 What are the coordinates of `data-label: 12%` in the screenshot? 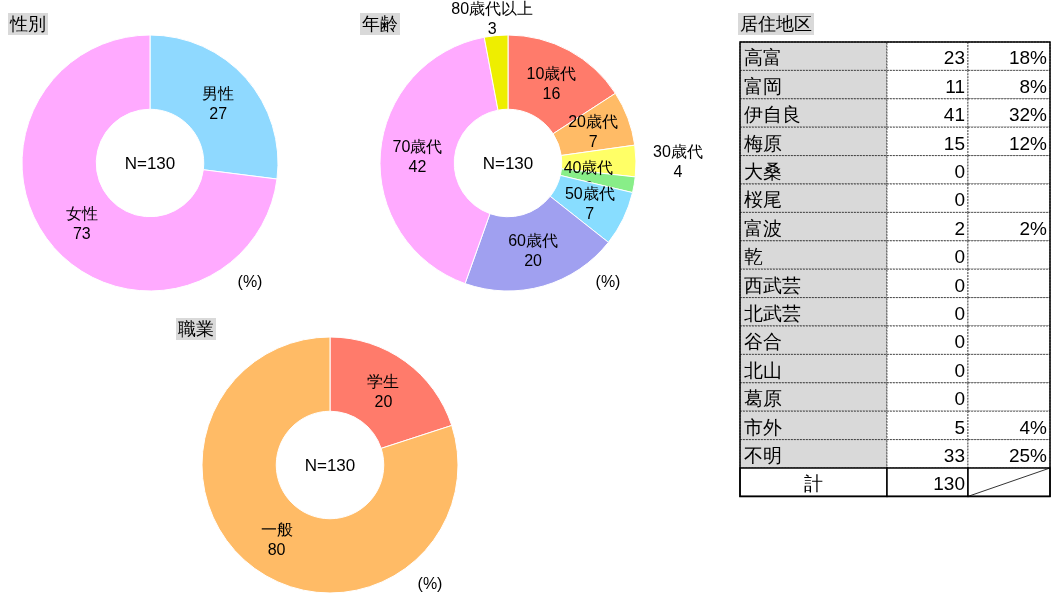 It's located at (1028, 143).